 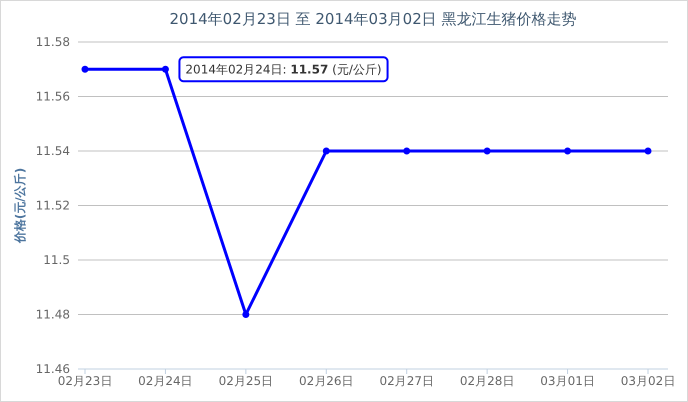 What do you see at coordinates (326, 381) in the screenshot?
I see `x-tick-label: 02月26日` at bounding box center [326, 381].